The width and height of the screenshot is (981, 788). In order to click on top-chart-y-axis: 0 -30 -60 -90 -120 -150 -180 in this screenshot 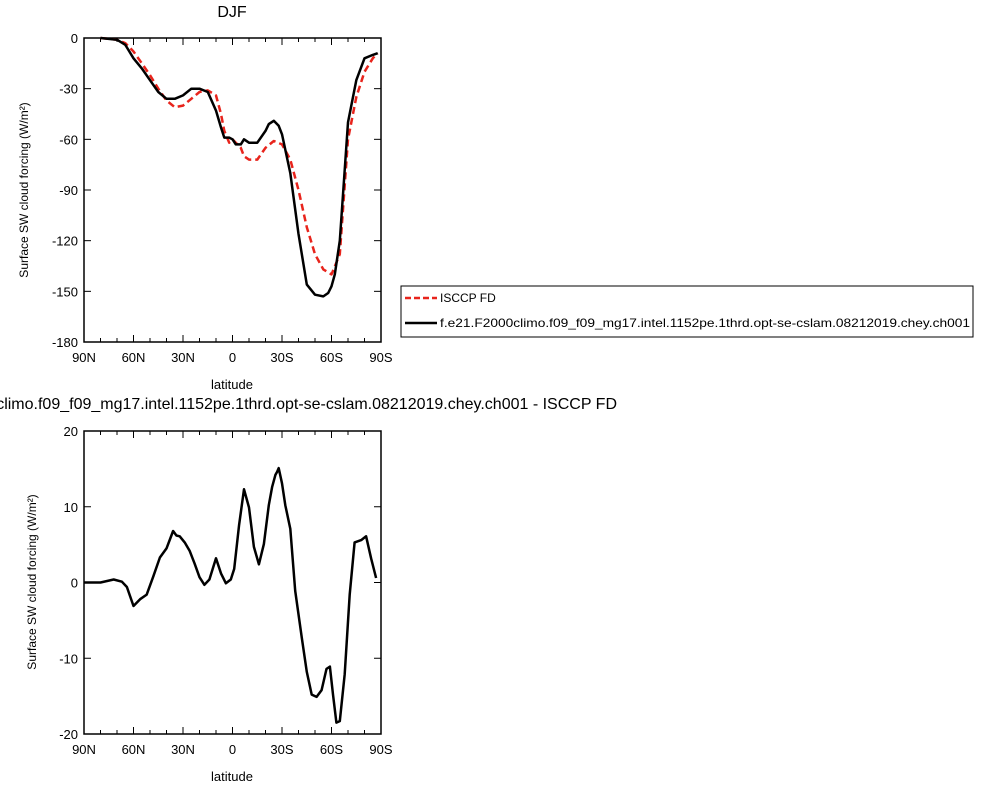, I will do `click(216, 190)`.